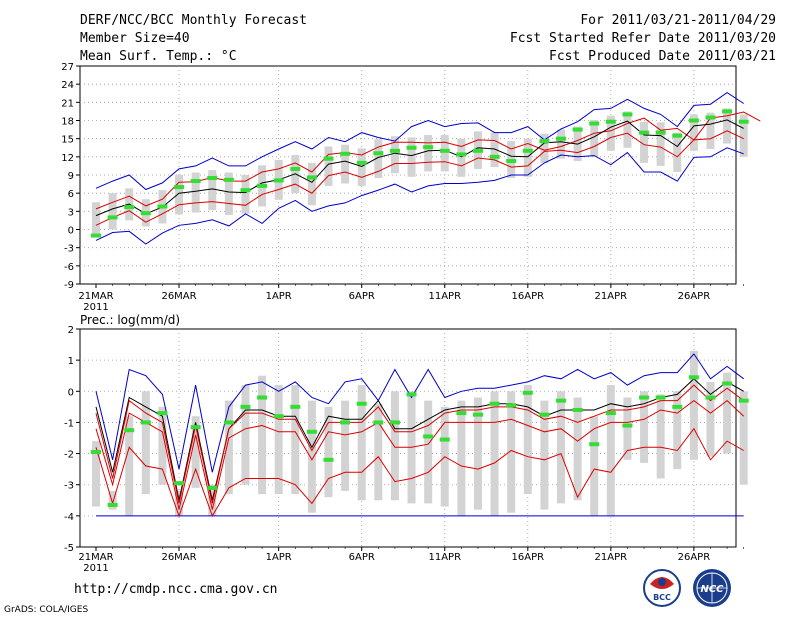 The width and height of the screenshot is (800, 618). Describe the element at coordinates (611, 557) in the screenshot. I see `x-tick-label: 21APR` at that location.